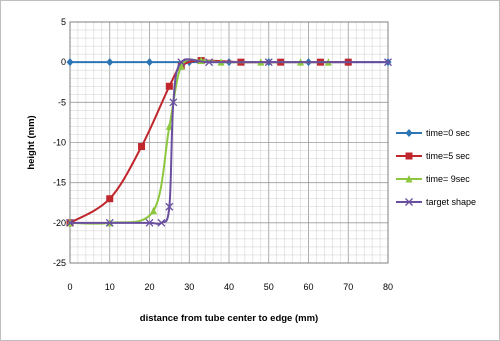 This screenshot has width=500, height=341. Describe the element at coordinates (189, 287) in the screenshot. I see `x-tick-label: 30` at that location.